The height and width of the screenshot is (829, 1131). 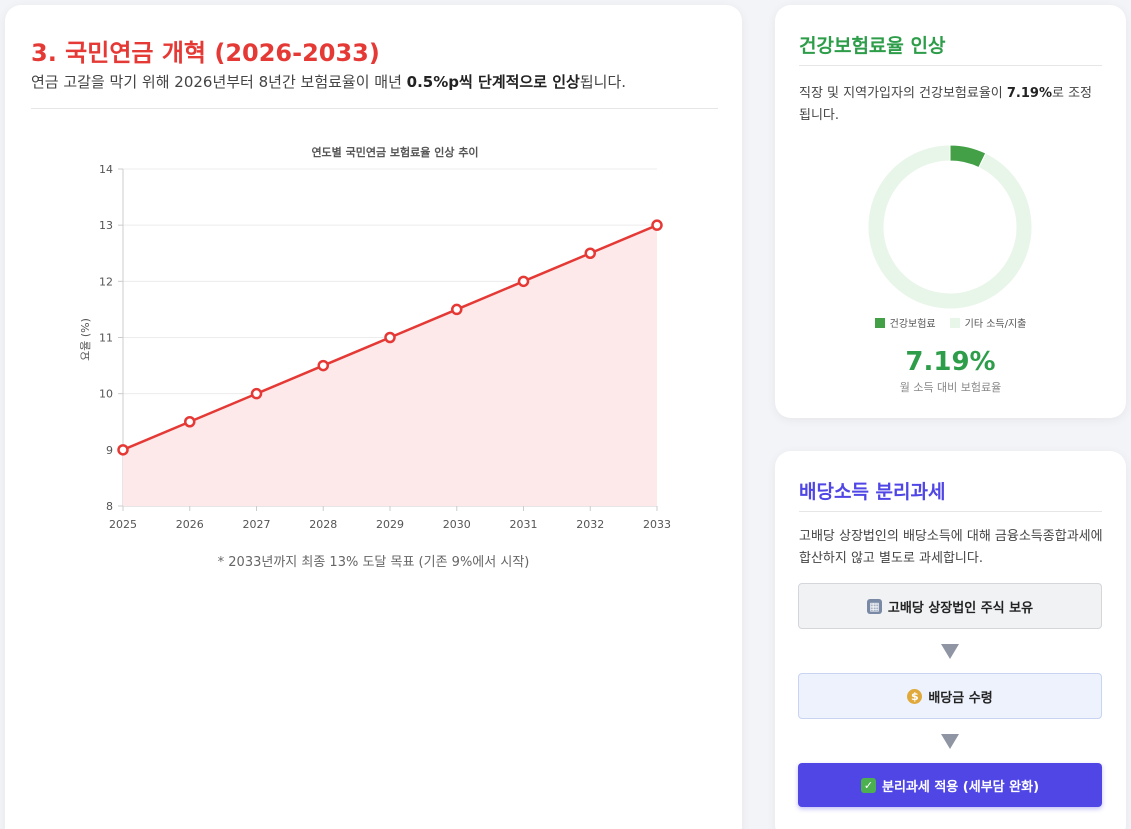 What do you see at coordinates (915, 696) in the screenshot?
I see `money-bag-icon: $` at bounding box center [915, 696].